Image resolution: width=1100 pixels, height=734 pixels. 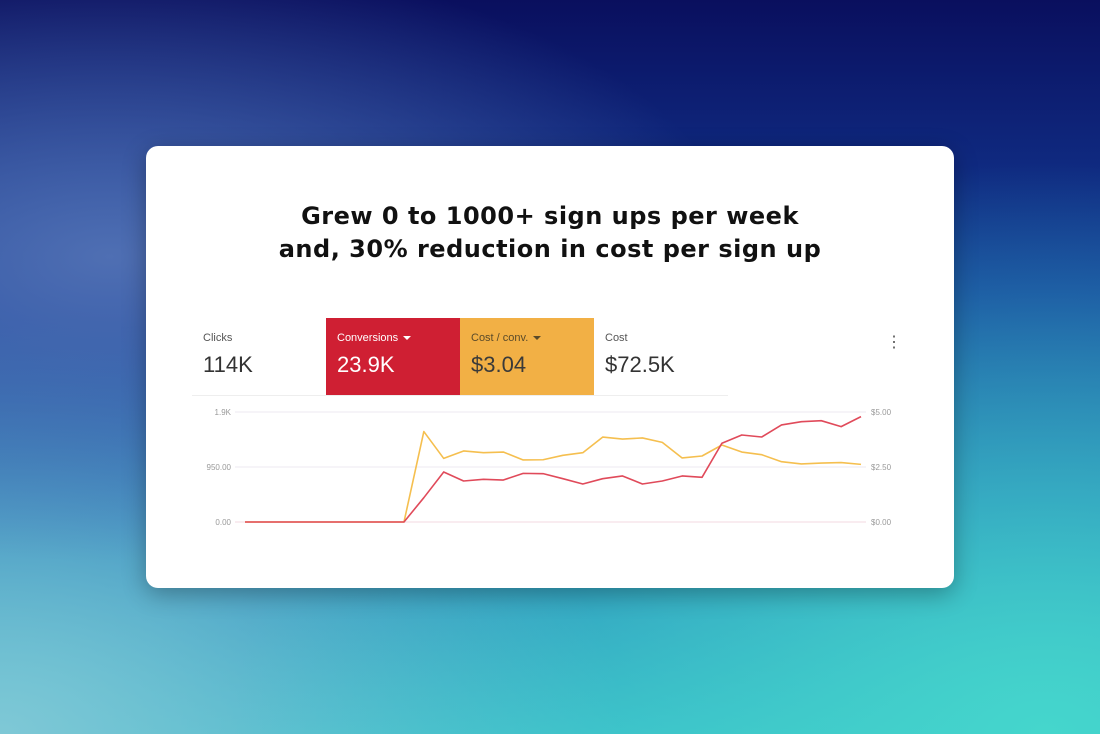 What do you see at coordinates (881, 522) in the screenshot?
I see `right-axis-tick: $0.00` at bounding box center [881, 522].